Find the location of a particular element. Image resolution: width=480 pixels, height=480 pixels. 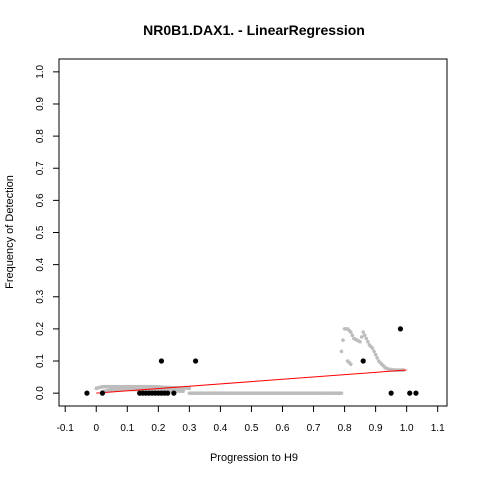

y-tick-label: 0.8 is located at coordinates (40, 136).